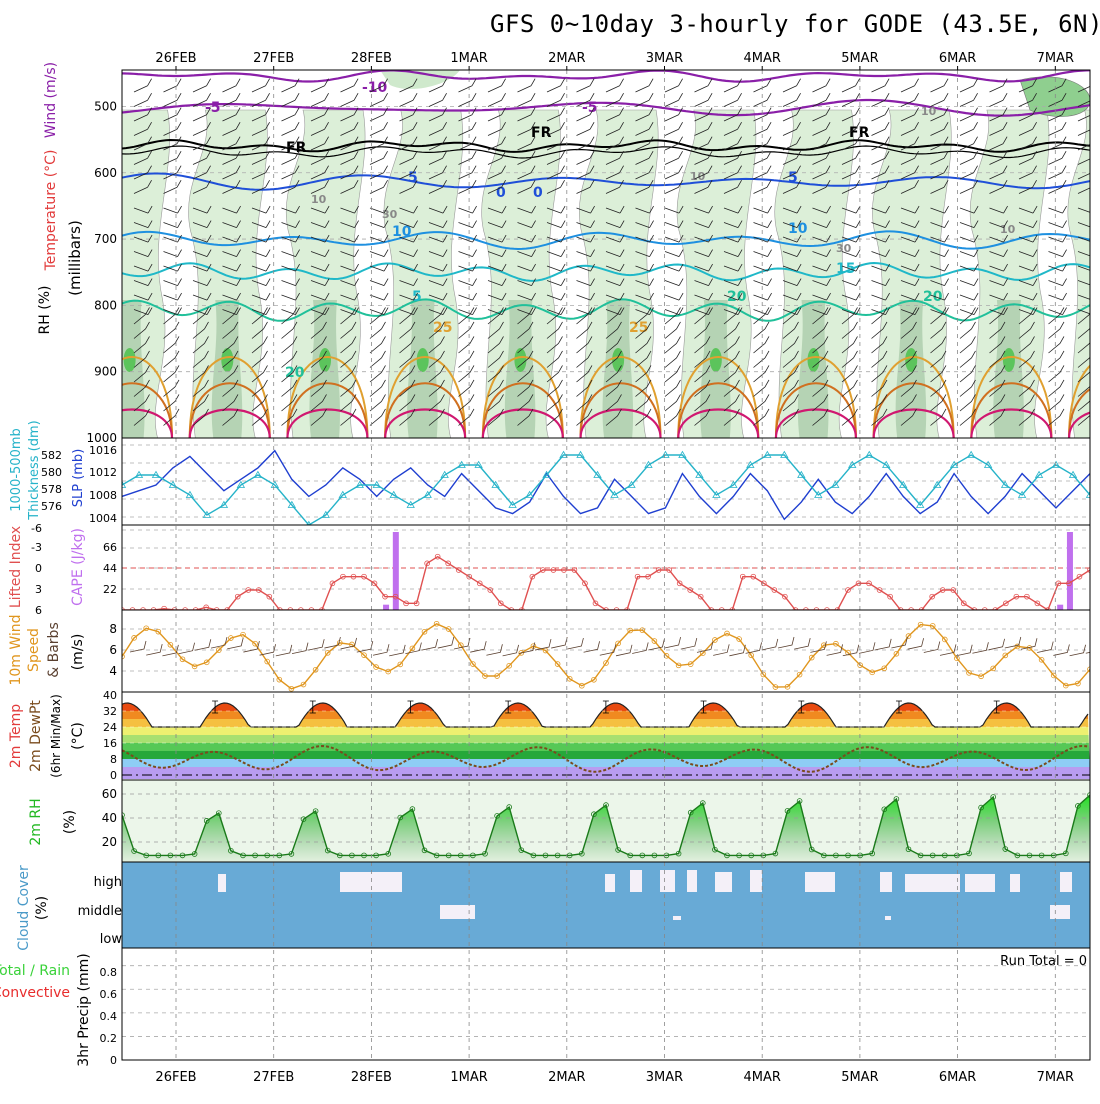 The image size is (1100, 1104). Describe the element at coordinates (78, 478) in the screenshot. I see `slp-axis-label: SLP (mb)` at that location.